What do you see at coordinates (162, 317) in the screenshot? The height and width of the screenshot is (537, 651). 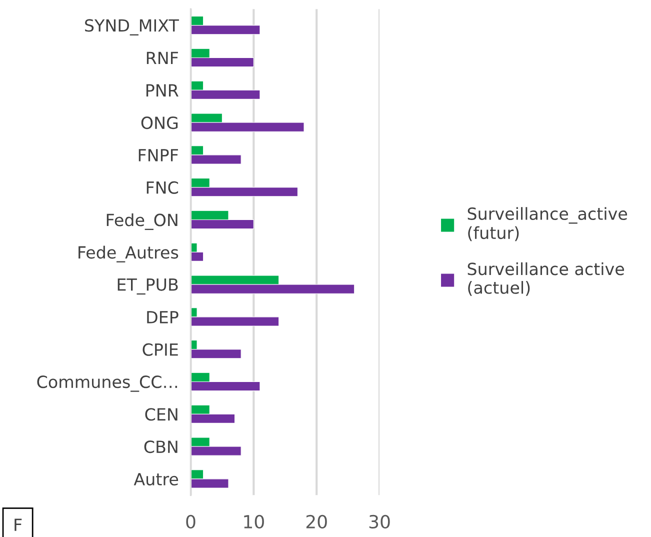 I see `y-tick-label: DEP` at bounding box center [162, 317].